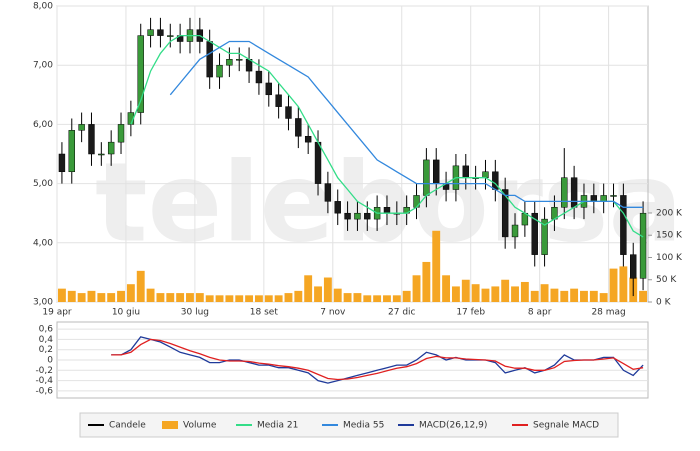 Image resolution: width=700 pixels, height=451 pixels. I want to click on x-tick-label: 19 apr, so click(57, 313).